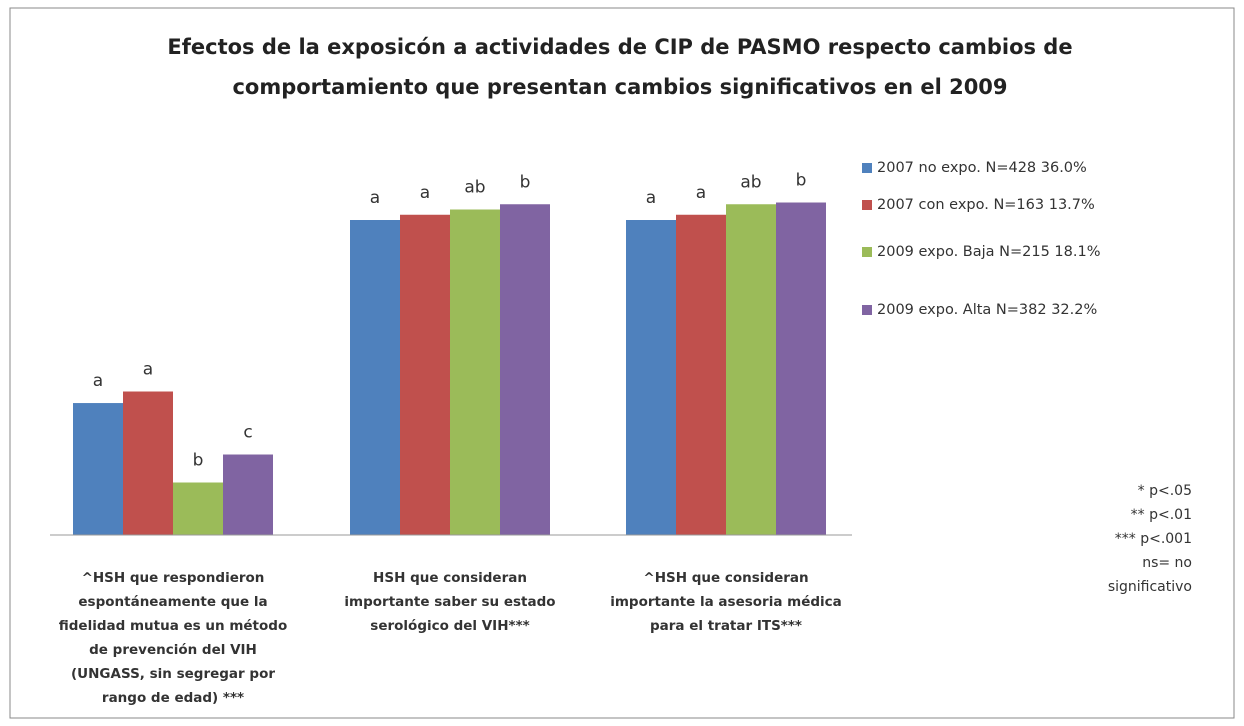 This screenshot has width=1244, height=726. What do you see at coordinates (247, 433) in the screenshot?
I see `significance-letter: c` at bounding box center [247, 433].